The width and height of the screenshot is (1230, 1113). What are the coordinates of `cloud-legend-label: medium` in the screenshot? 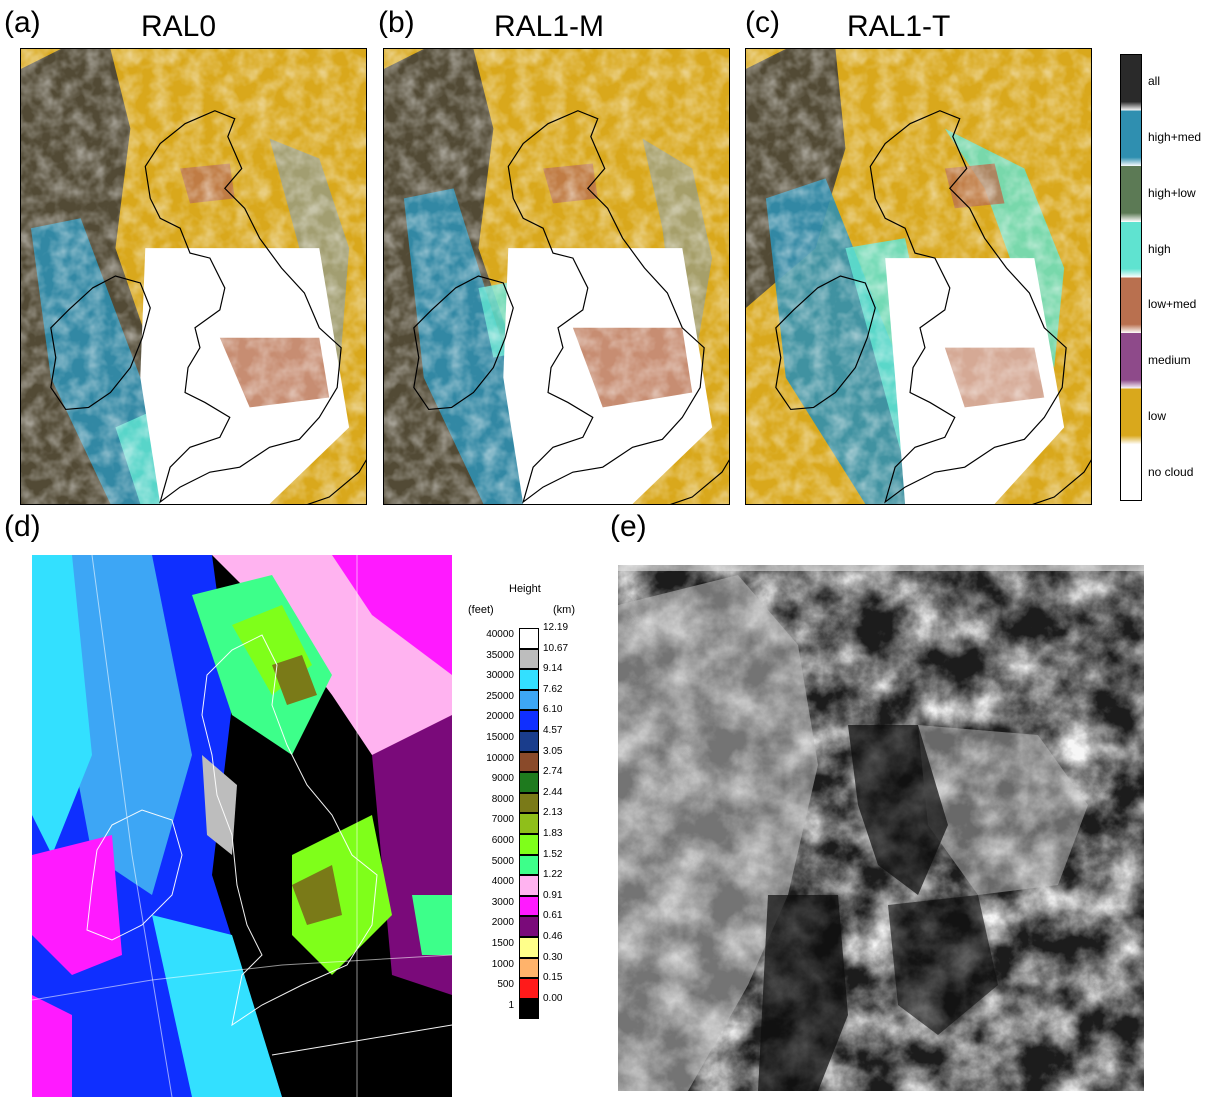 It's located at (1169, 360).